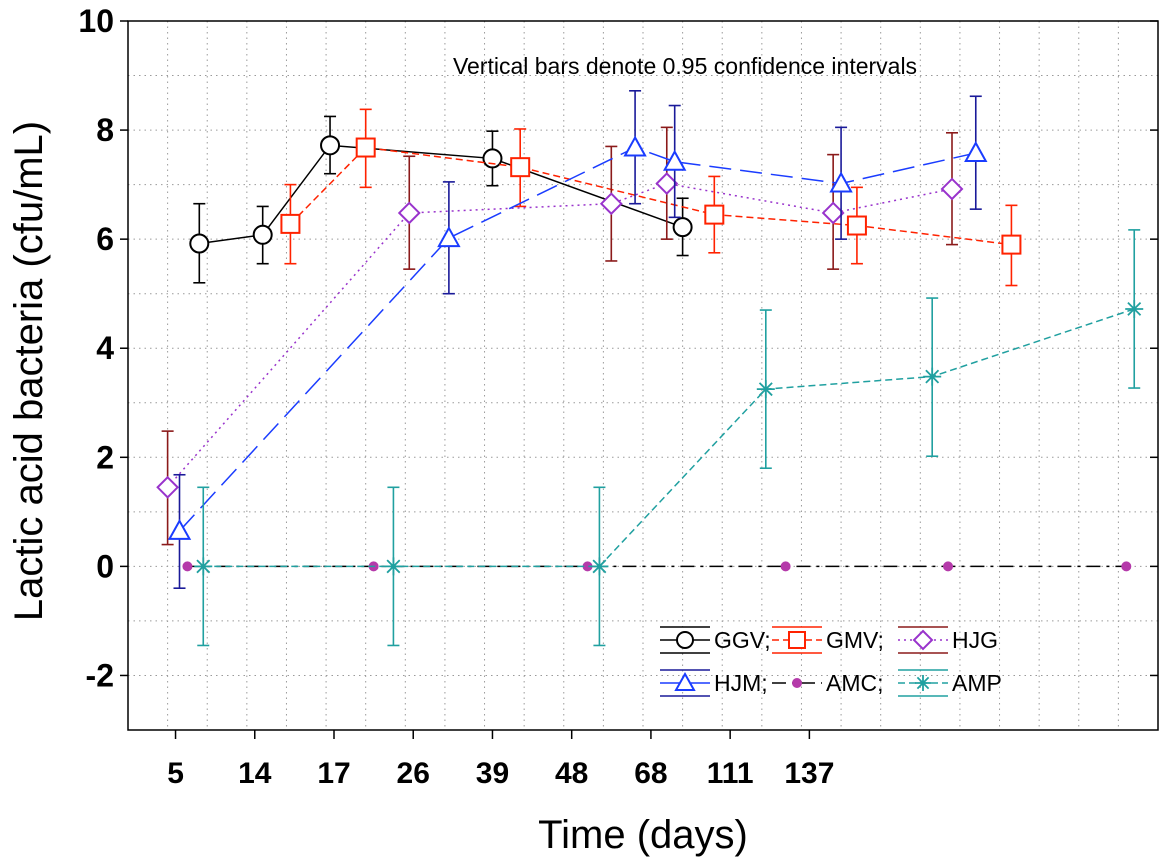  I want to click on legend-item: GGV;, so click(715, 640).